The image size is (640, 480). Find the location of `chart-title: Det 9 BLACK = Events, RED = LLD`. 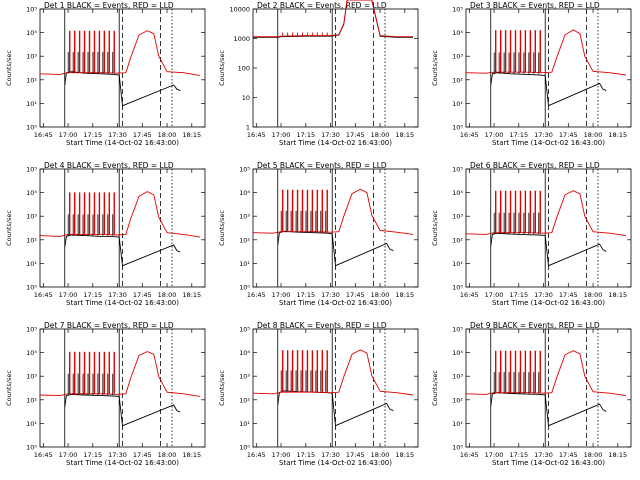

chart-title: Det 9 BLACK = Events, RED = LLD is located at coordinates (535, 325).